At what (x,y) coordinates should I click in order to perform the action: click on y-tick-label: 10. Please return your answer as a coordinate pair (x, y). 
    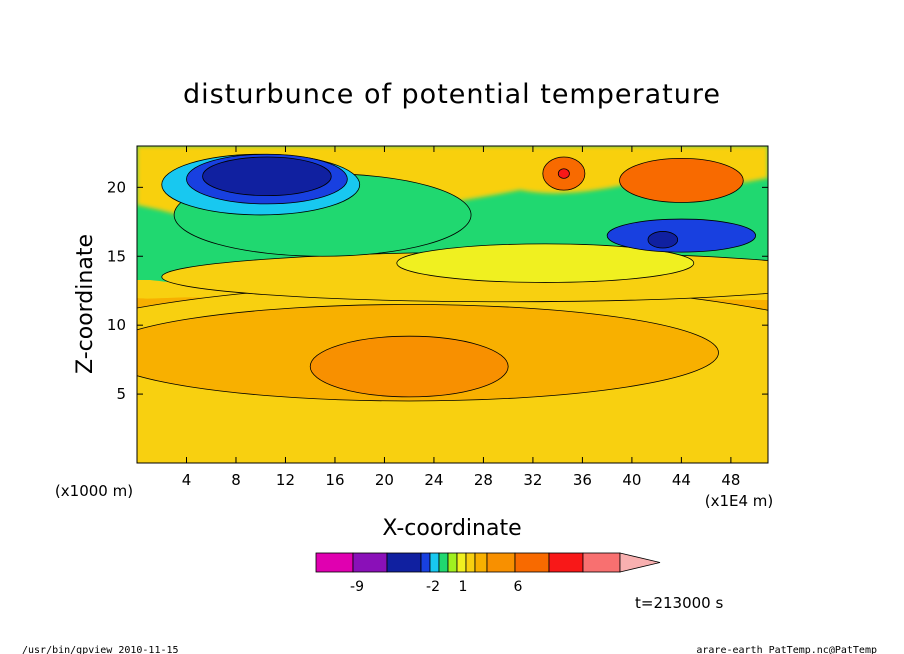
    Looking at the image, I should click on (116, 325).